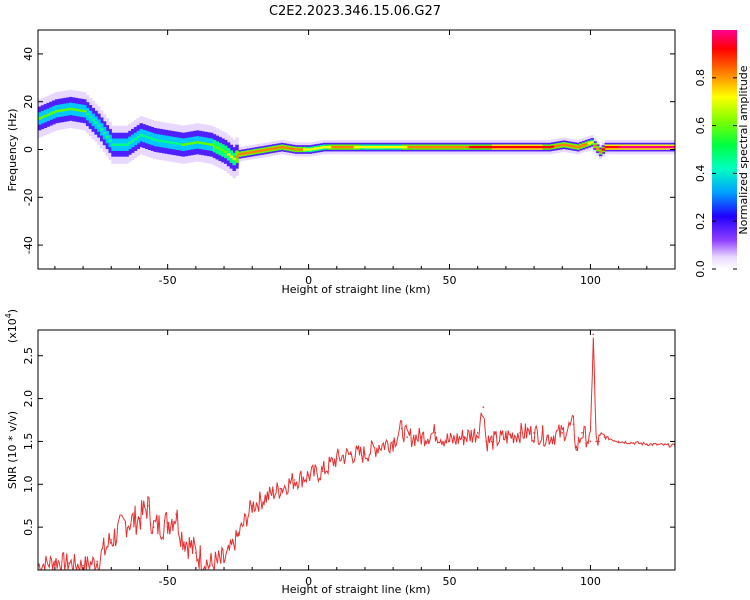 The image size is (750, 600). Describe the element at coordinates (308, 280) in the screenshot. I see `spectrogram-x-tick-label: 0` at that location.